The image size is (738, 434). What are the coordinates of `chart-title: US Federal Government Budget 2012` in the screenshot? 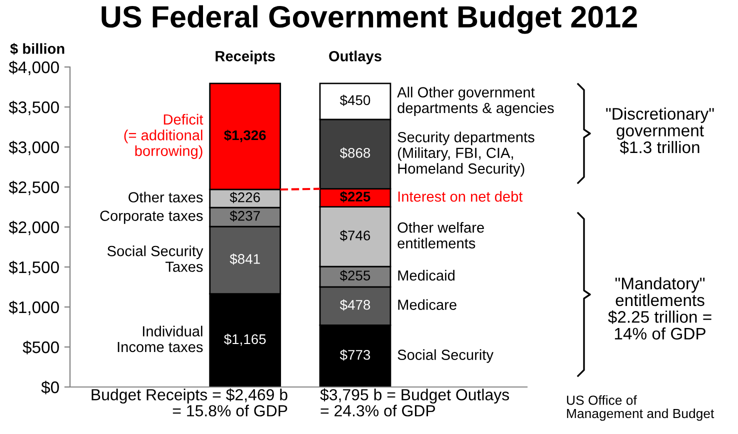 It's located at (369, 19).